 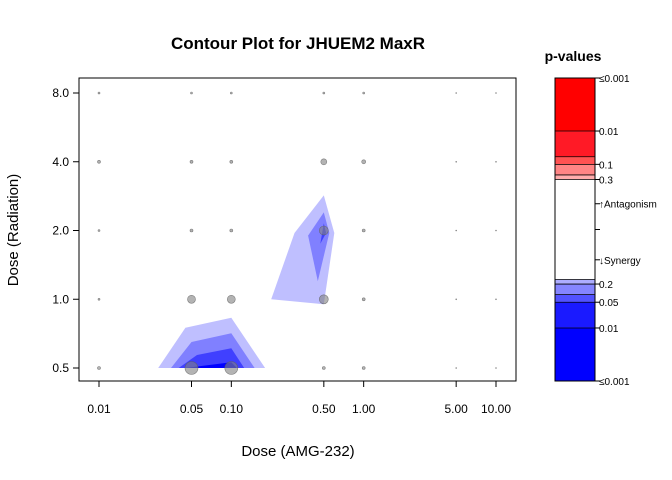 I want to click on legend-tick-label-1: 0.01, so click(x=609, y=329).